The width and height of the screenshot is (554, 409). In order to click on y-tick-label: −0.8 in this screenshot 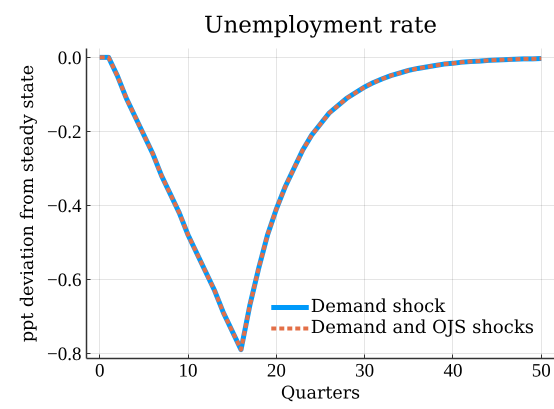, I will do `click(64, 354)`.